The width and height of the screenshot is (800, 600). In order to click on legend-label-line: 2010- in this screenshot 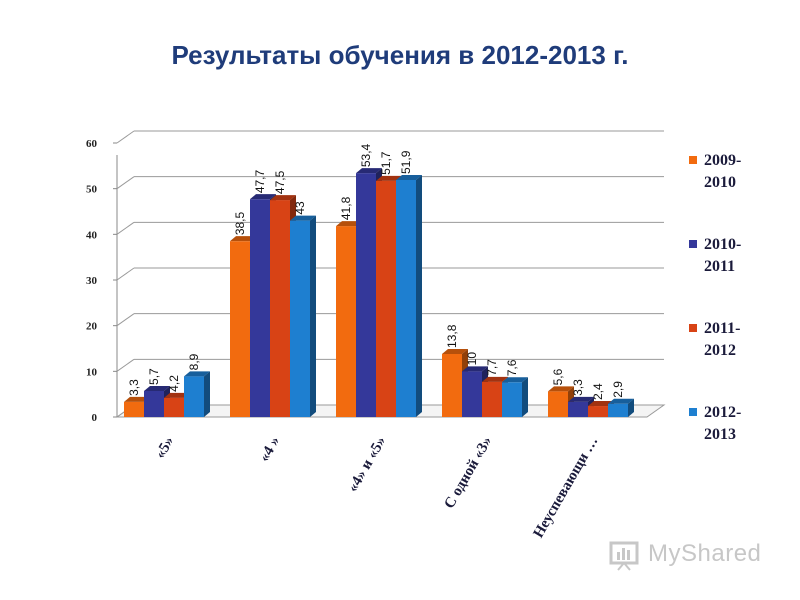, I will do `click(722, 244)`.